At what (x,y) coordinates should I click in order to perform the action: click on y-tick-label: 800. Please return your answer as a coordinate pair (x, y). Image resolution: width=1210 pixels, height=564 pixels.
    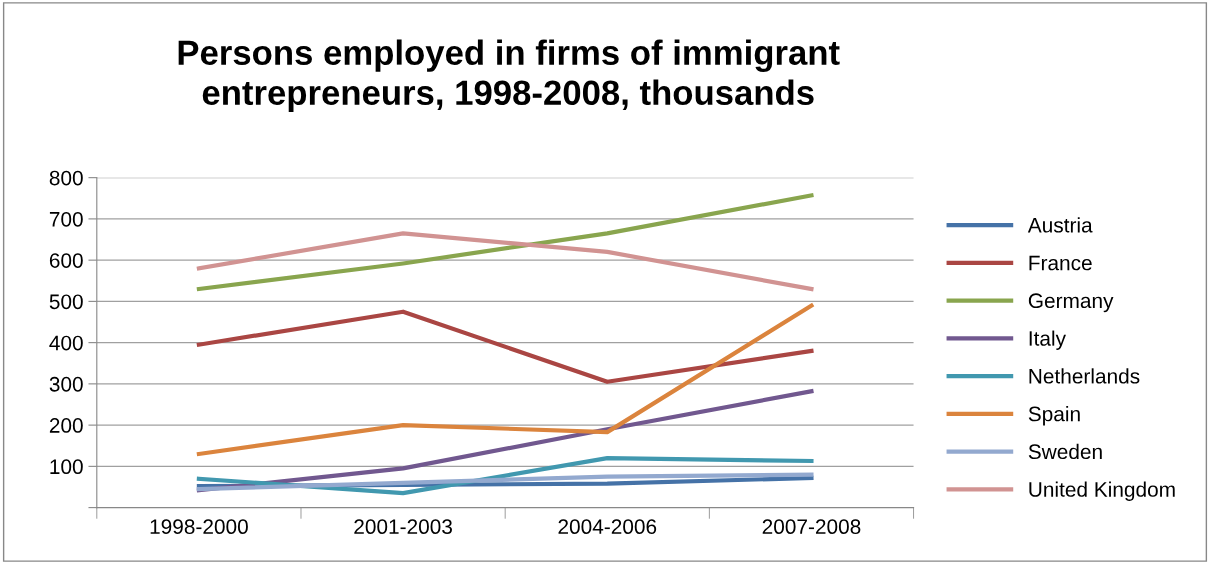
    Looking at the image, I should click on (66, 178).